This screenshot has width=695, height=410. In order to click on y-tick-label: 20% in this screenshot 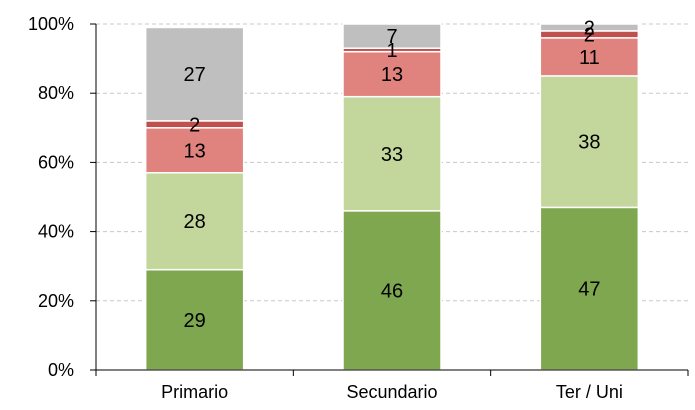, I will do `click(56, 301)`.